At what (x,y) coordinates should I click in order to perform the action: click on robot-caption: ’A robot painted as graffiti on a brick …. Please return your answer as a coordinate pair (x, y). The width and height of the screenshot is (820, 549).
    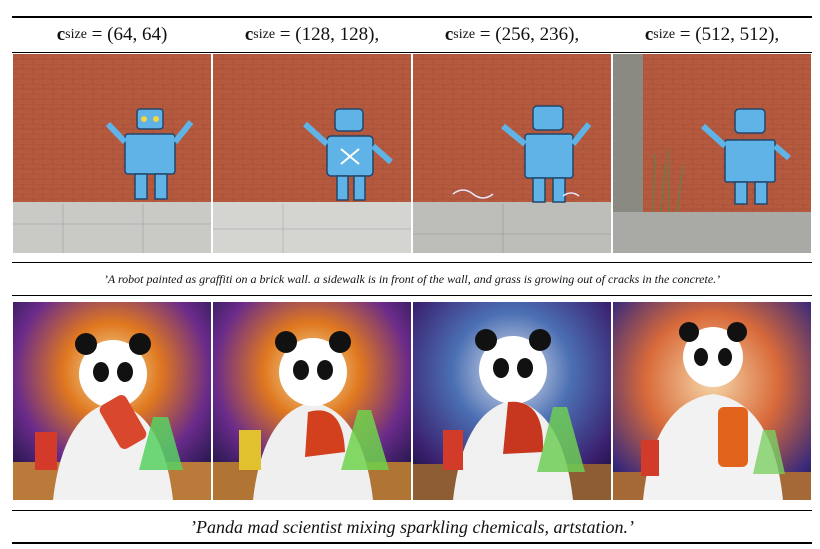
    Looking at the image, I should click on (412, 279).